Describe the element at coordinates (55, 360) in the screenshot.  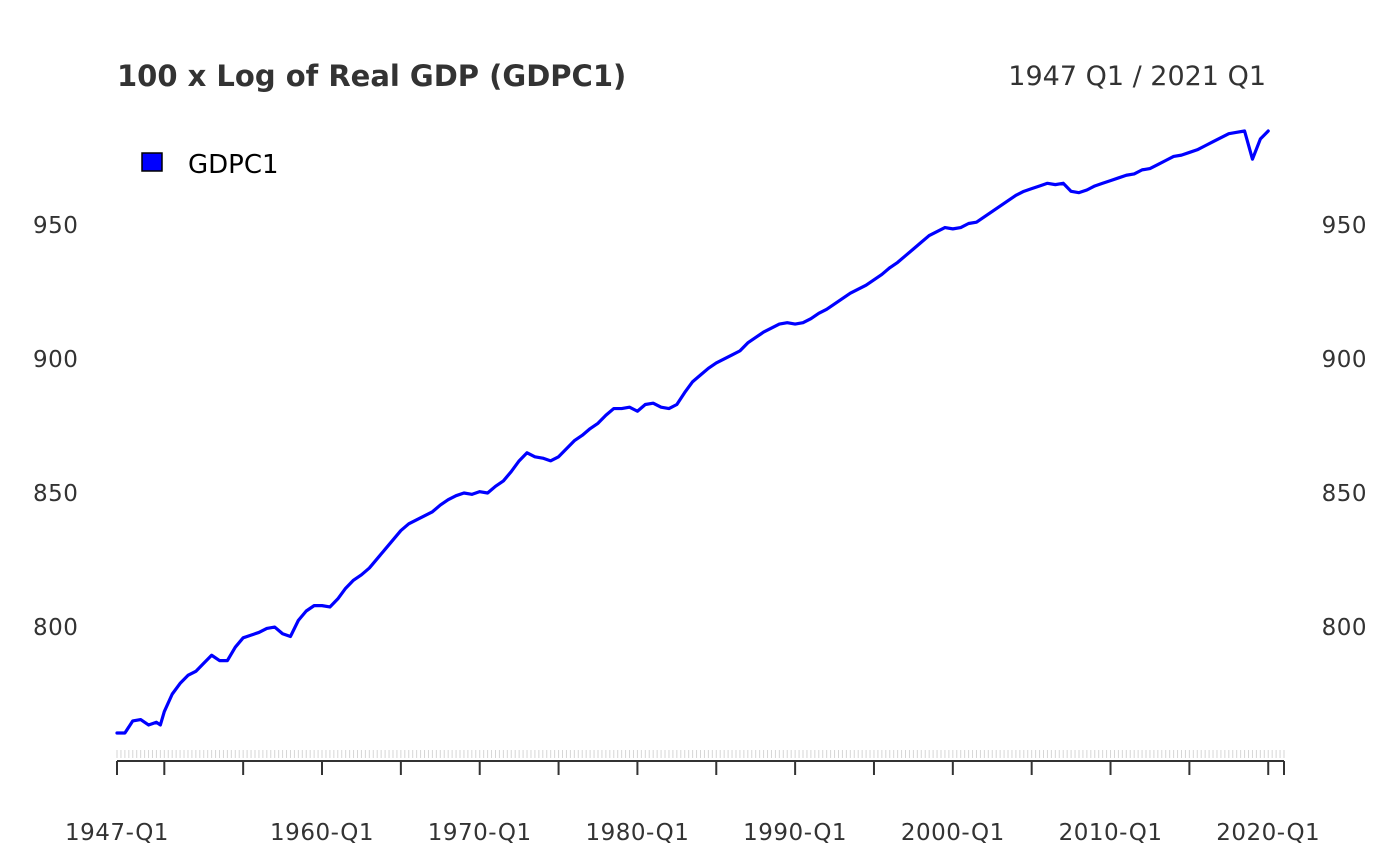
I see `y-tick-label-left: 900` at that location.